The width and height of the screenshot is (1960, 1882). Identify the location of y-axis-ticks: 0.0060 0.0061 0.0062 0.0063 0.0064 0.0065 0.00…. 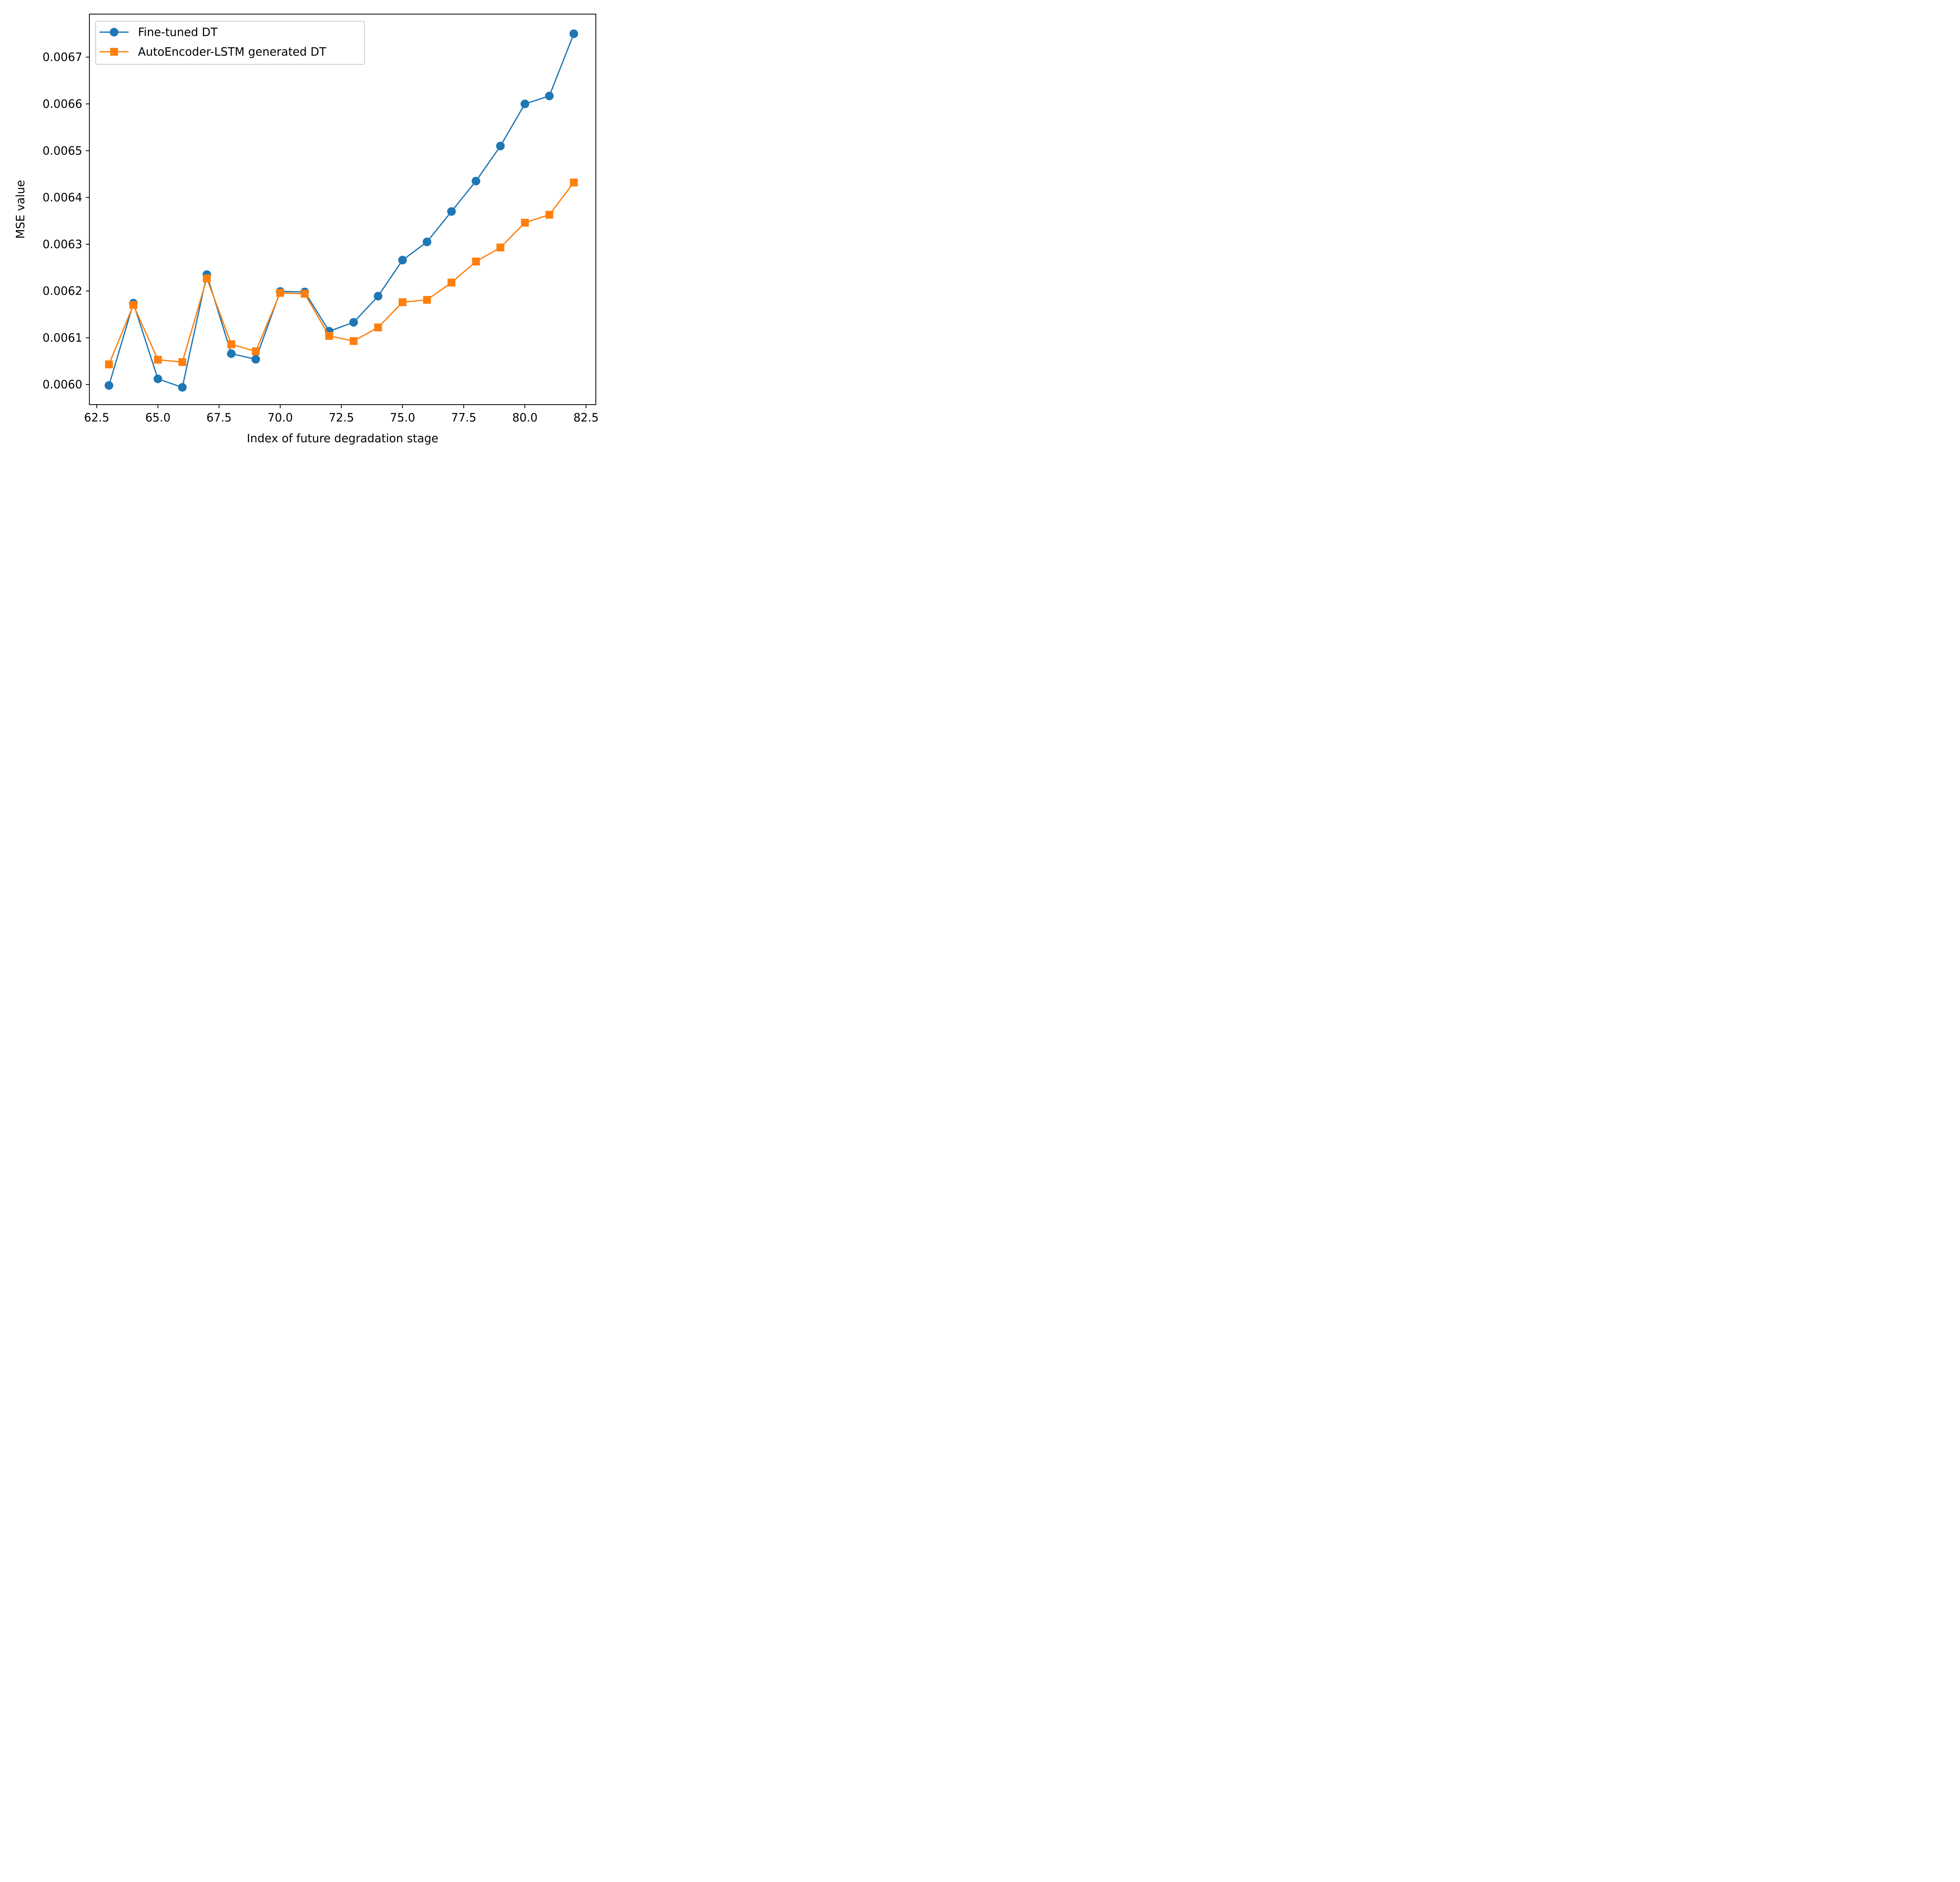
(66, 221).